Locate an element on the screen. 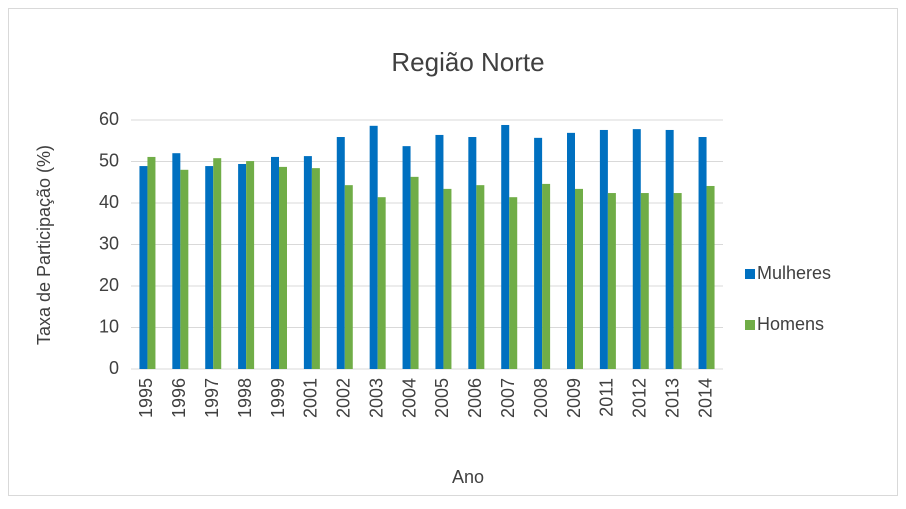 The image size is (906, 509). x-axis-title: Ano is located at coordinates (468, 477).